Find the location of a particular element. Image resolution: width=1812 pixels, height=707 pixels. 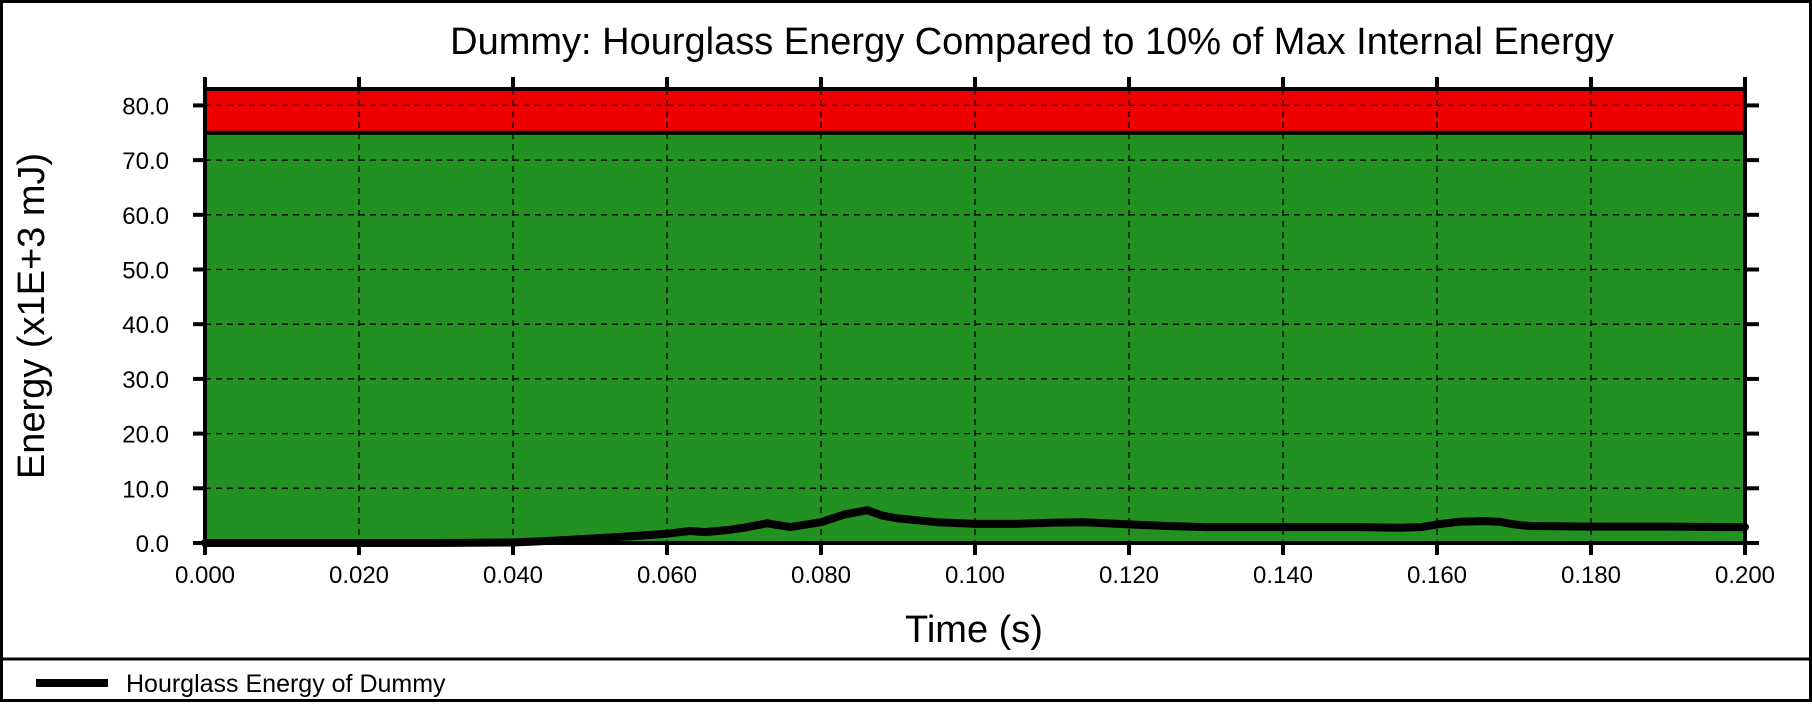

y-tick-label: 60.0 is located at coordinates (145, 216).